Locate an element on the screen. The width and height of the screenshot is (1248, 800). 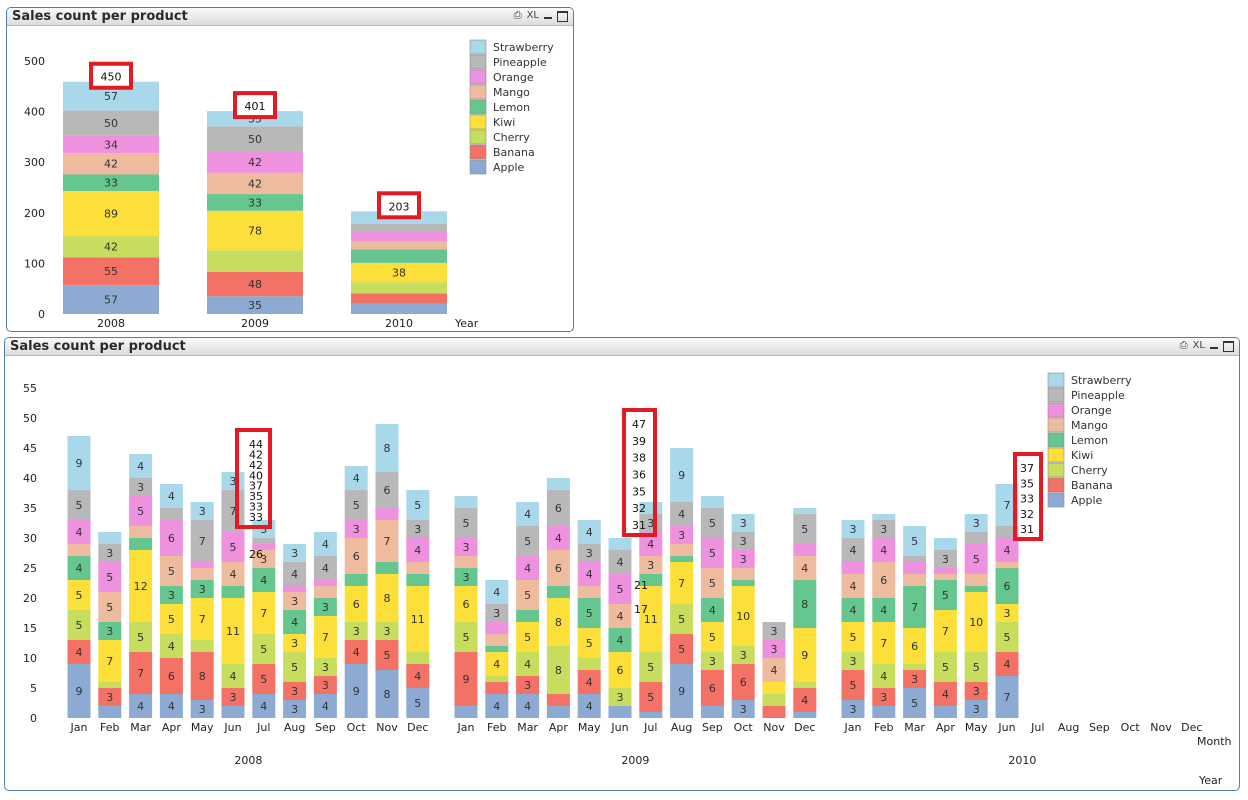
data-label: 50 is located at coordinates (111, 123).